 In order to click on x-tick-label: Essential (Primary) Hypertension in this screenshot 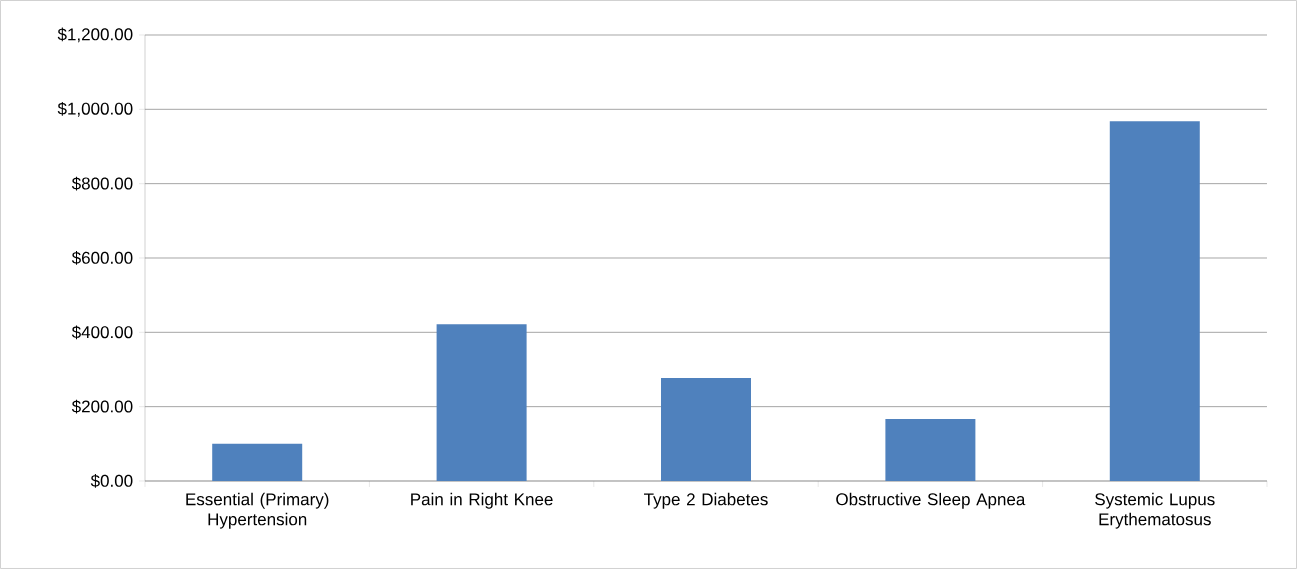, I will do `click(257, 510)`.